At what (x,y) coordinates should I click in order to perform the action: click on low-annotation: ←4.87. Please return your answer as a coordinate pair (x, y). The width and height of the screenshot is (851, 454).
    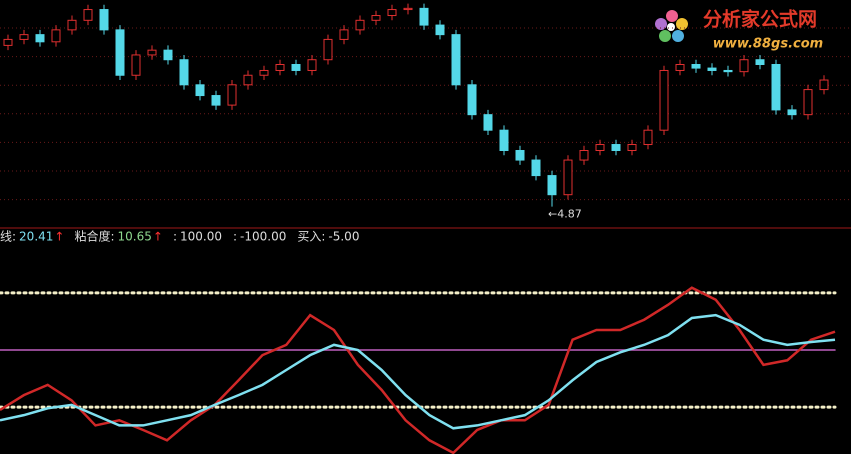
    Looking at the image, I should click on (565, 214).